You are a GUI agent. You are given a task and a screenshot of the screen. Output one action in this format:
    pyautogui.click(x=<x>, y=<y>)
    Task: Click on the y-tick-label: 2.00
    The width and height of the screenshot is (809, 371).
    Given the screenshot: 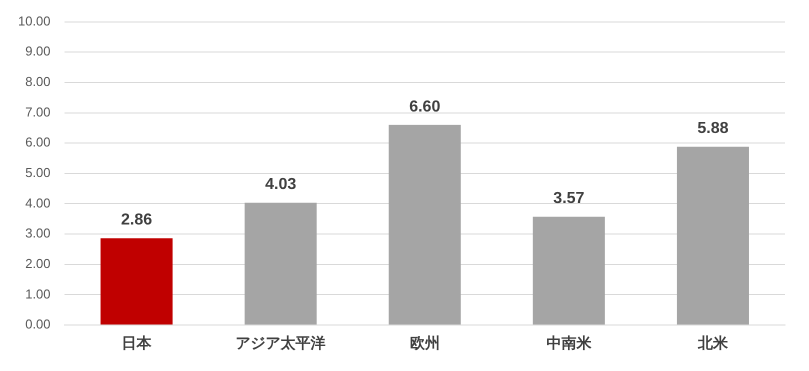 What is the action you would take?
    pyautogui.click(x=38, y=263)
    